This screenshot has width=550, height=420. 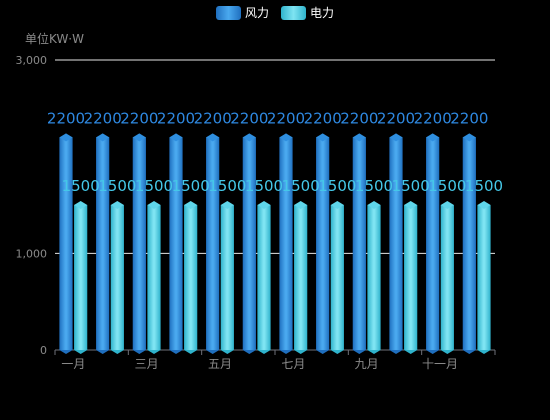 I want to click on x-tick-label: 七月, so click(x=293, y=364).